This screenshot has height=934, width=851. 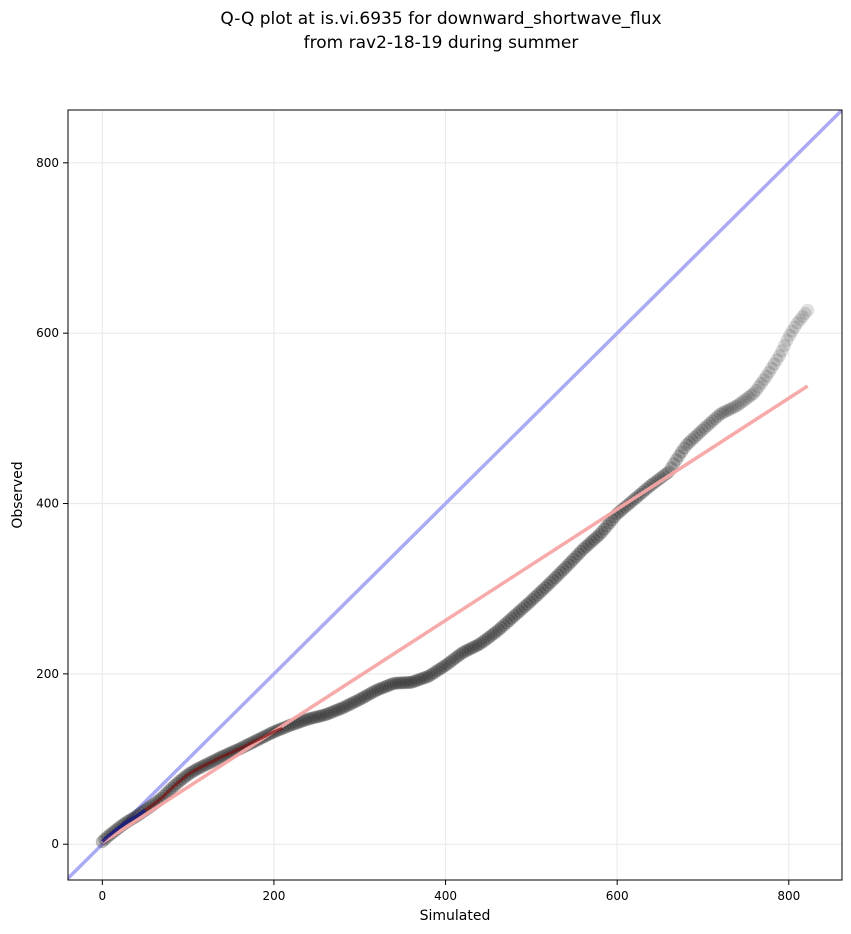 What do you see at coordinates (445, 896) in the screenshot?
I see `x-tick-label: 400` at bounding box center [445, 896].